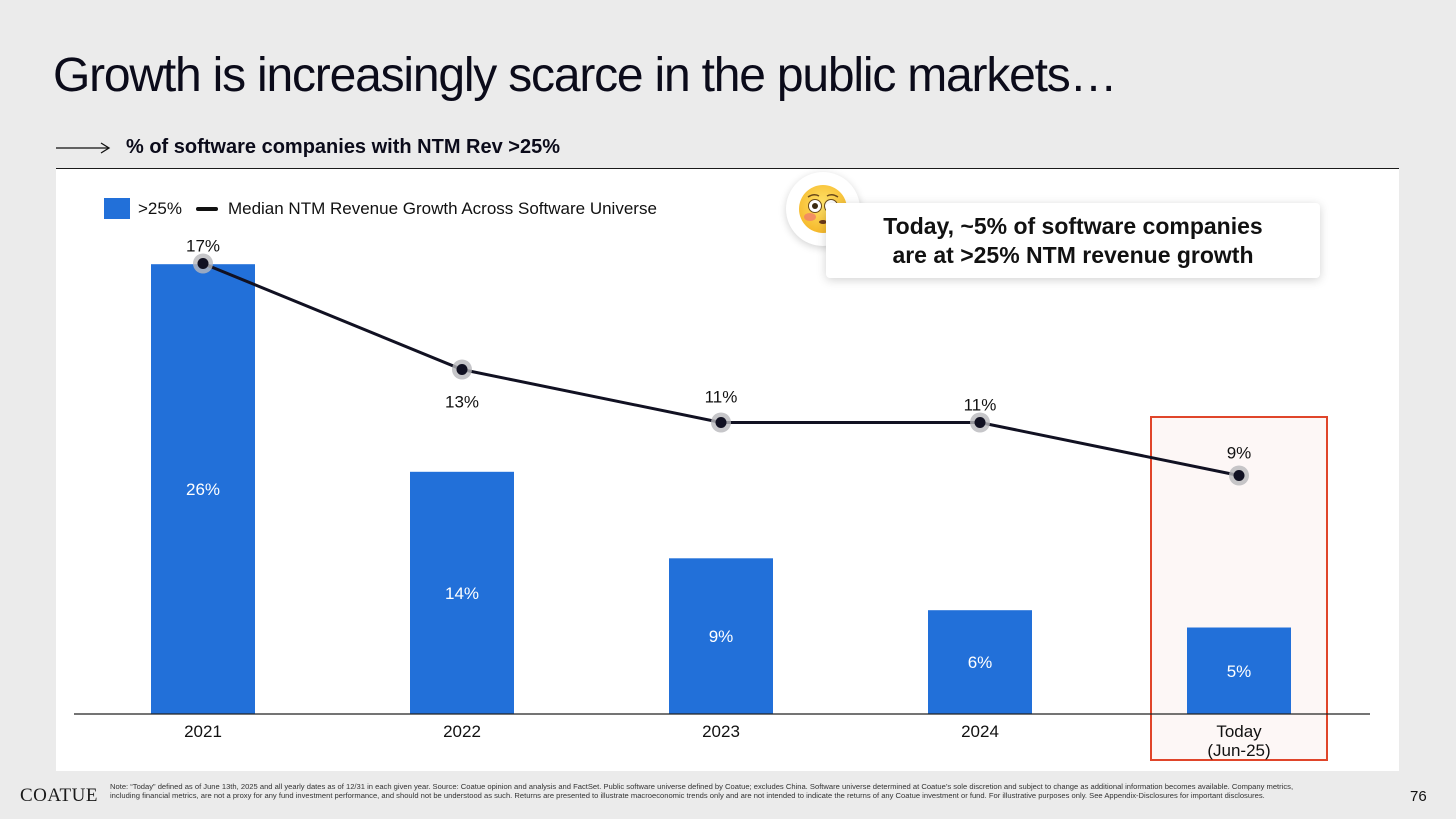  Describe the element at coordinates (203, 731) in the screenshot. I see `x-tick-label: 2021` at that location.